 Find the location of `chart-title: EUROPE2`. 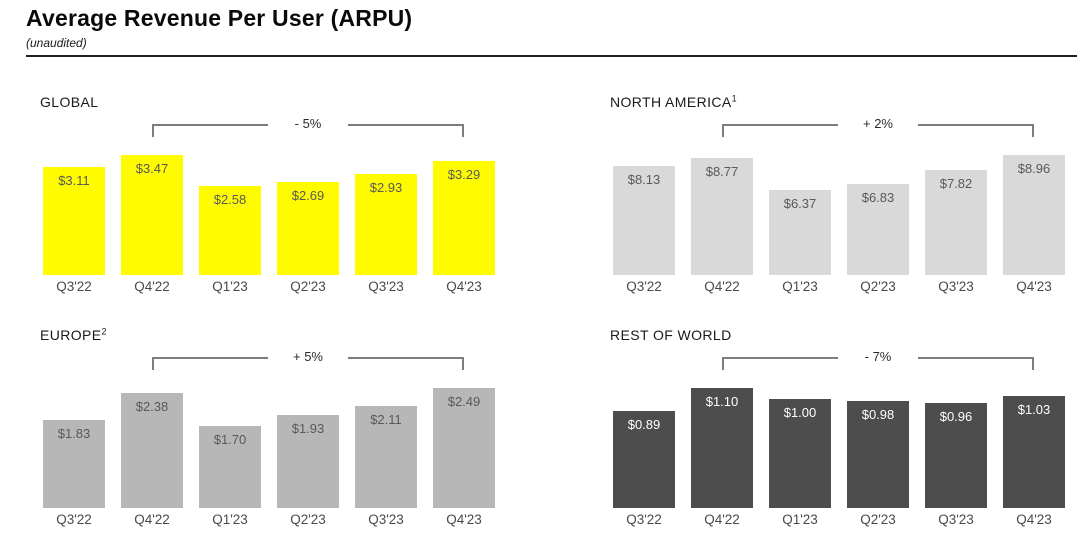

chart-title: EUROPE2 is located at coordinates (73, 335).